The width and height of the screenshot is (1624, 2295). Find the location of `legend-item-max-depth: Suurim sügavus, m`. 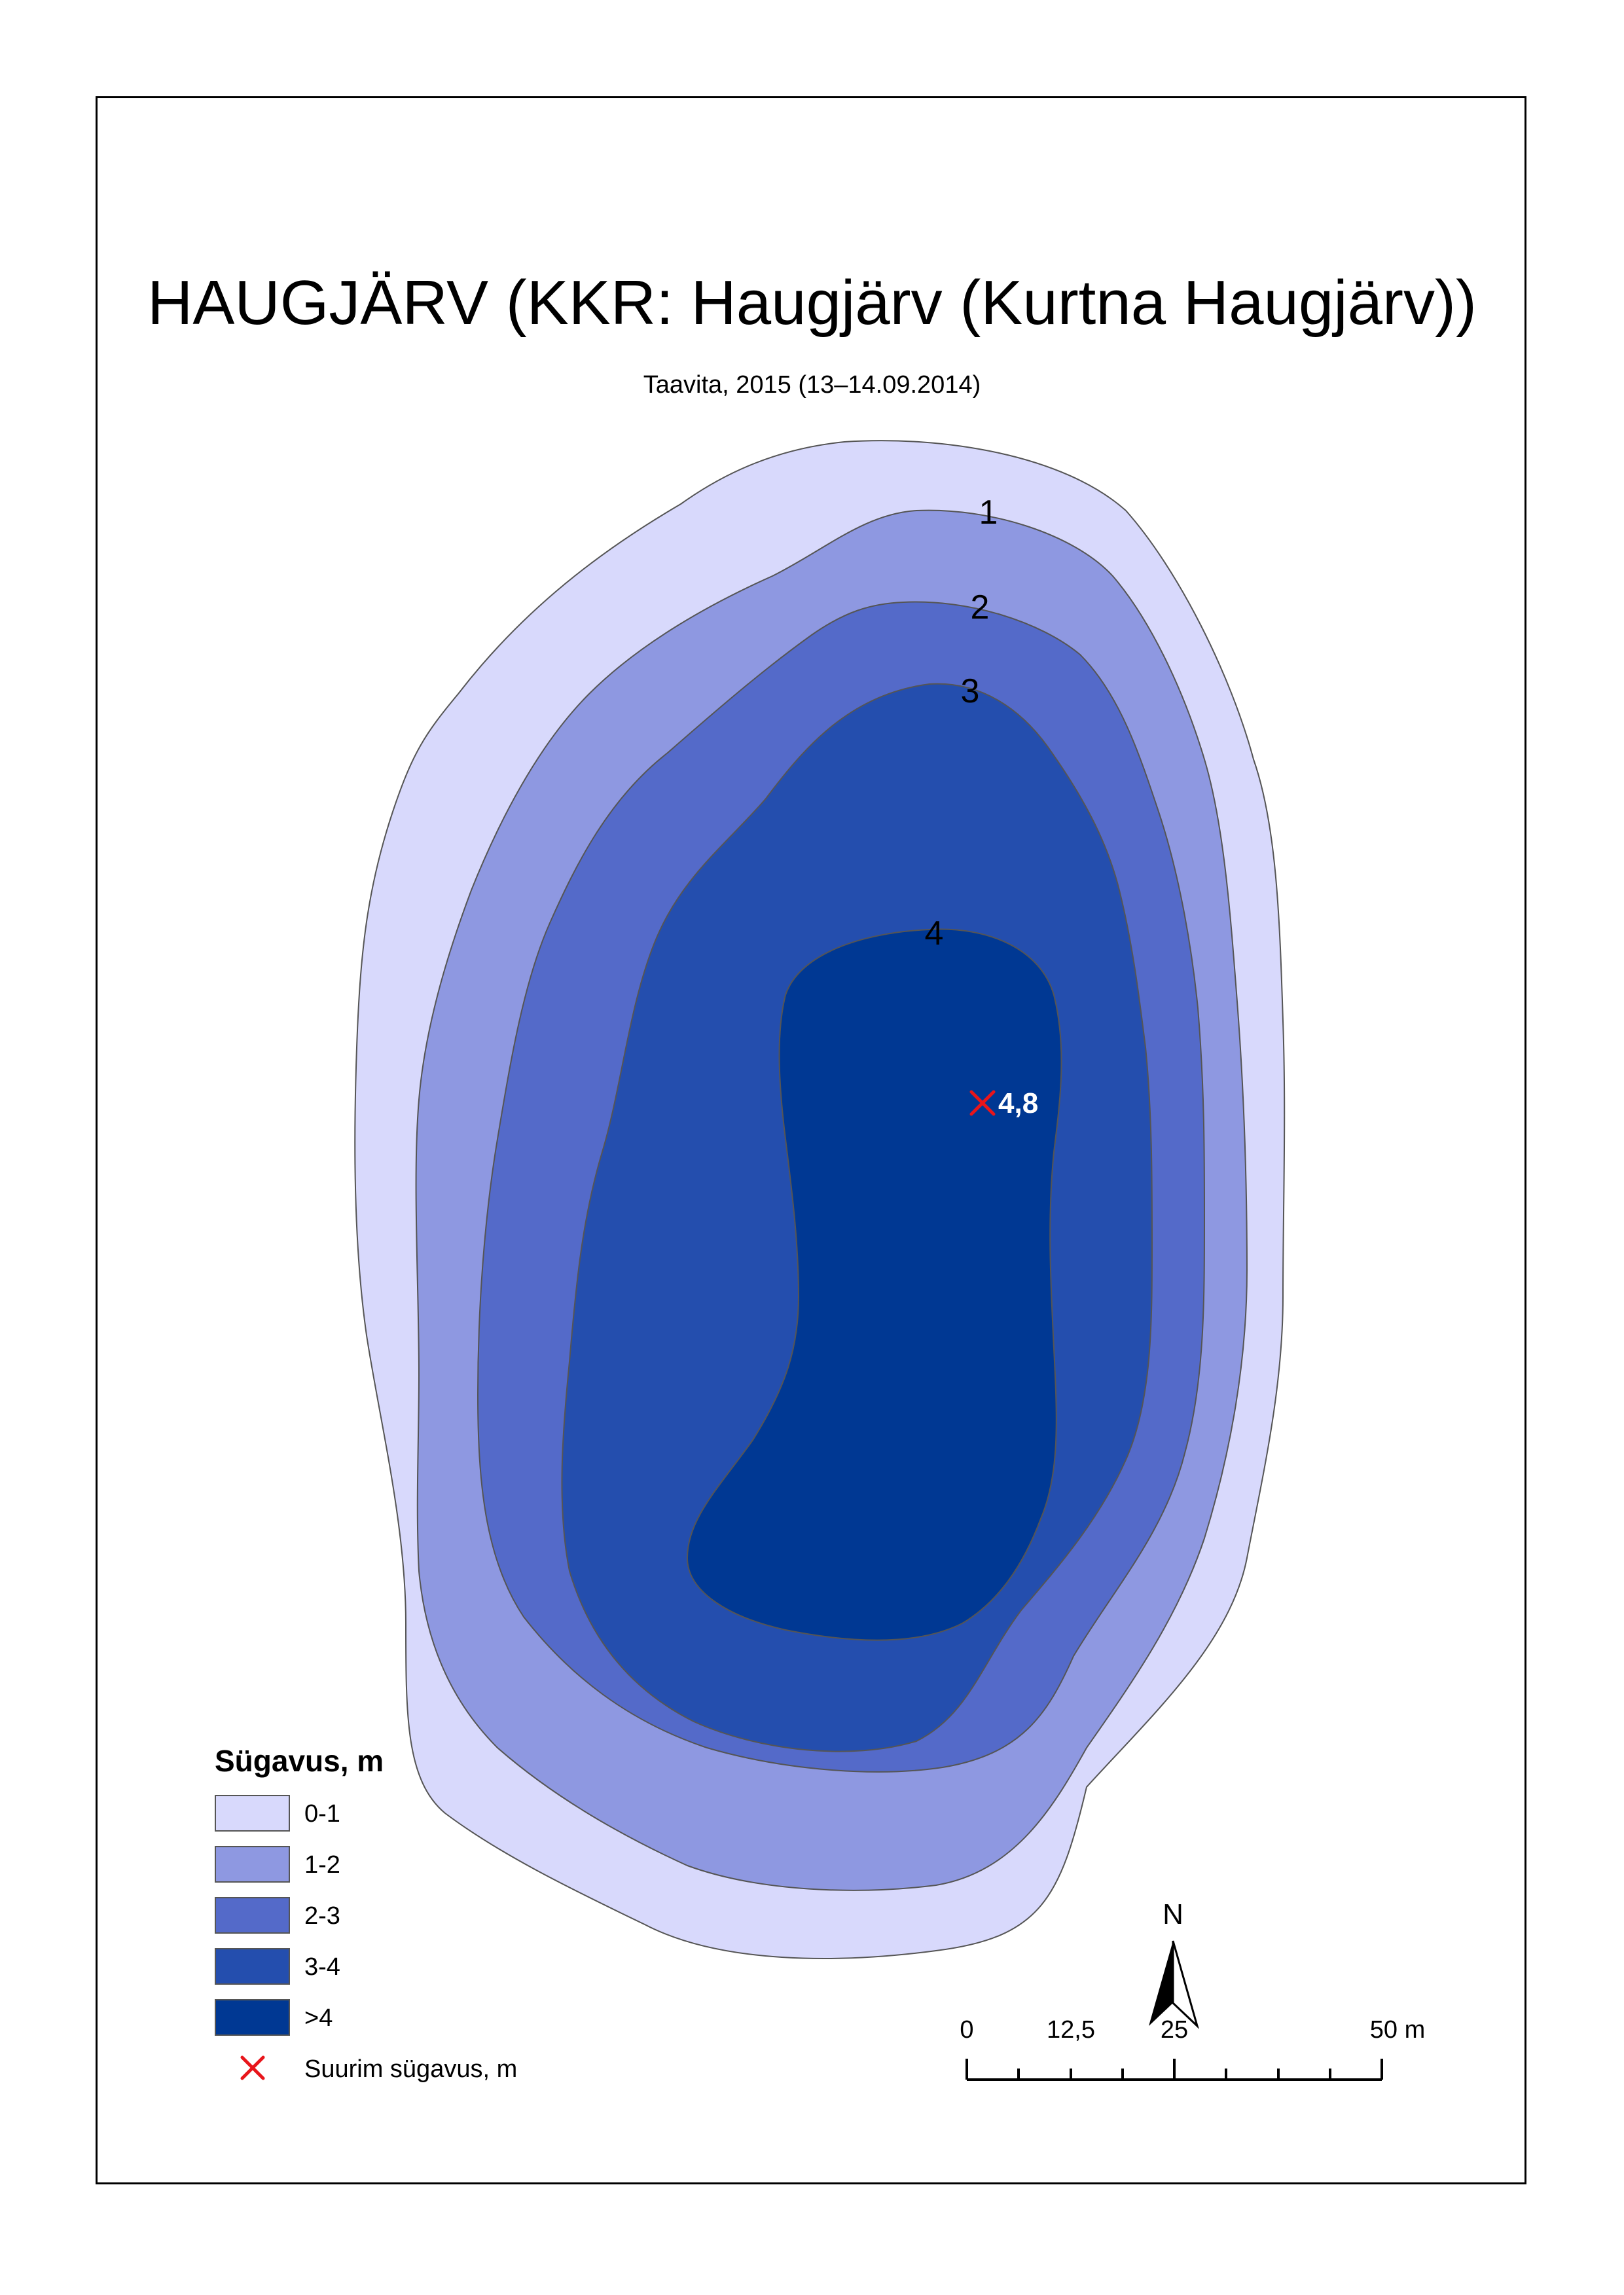

legend-item-max-depth: Suurim sügavus, m is located at coordinates (444, 2069).